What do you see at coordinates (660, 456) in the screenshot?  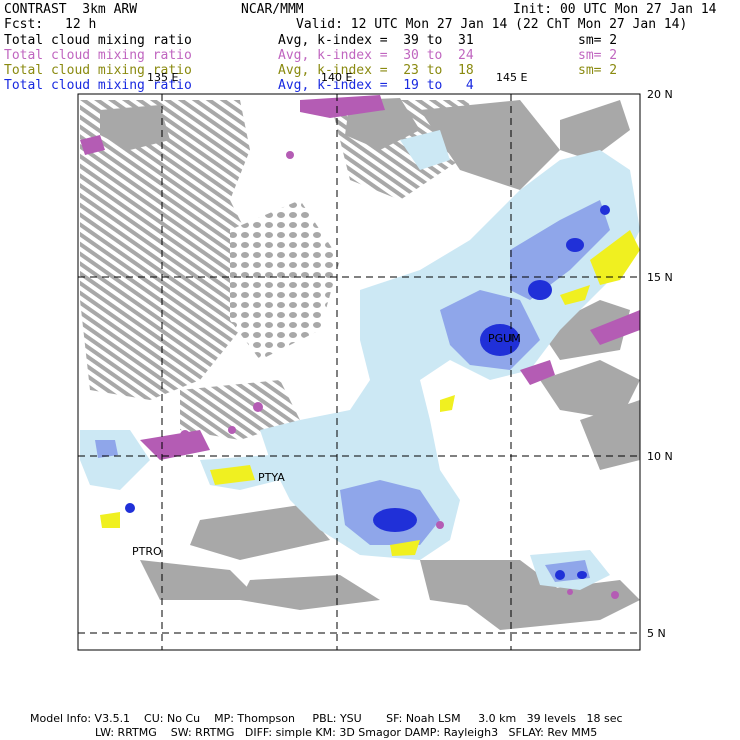 I see `lat-label: 10 N` at bounding box center [660, 456].